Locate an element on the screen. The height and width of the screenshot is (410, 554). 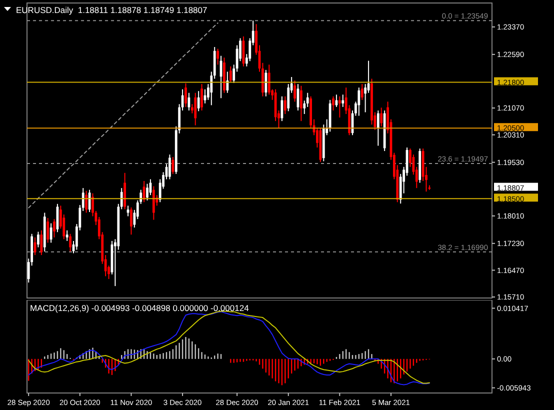
chart-title: EURUSD.Daily 1.18811 1.18878 1.18749 1.18807 is located at coordinates (112, 10).